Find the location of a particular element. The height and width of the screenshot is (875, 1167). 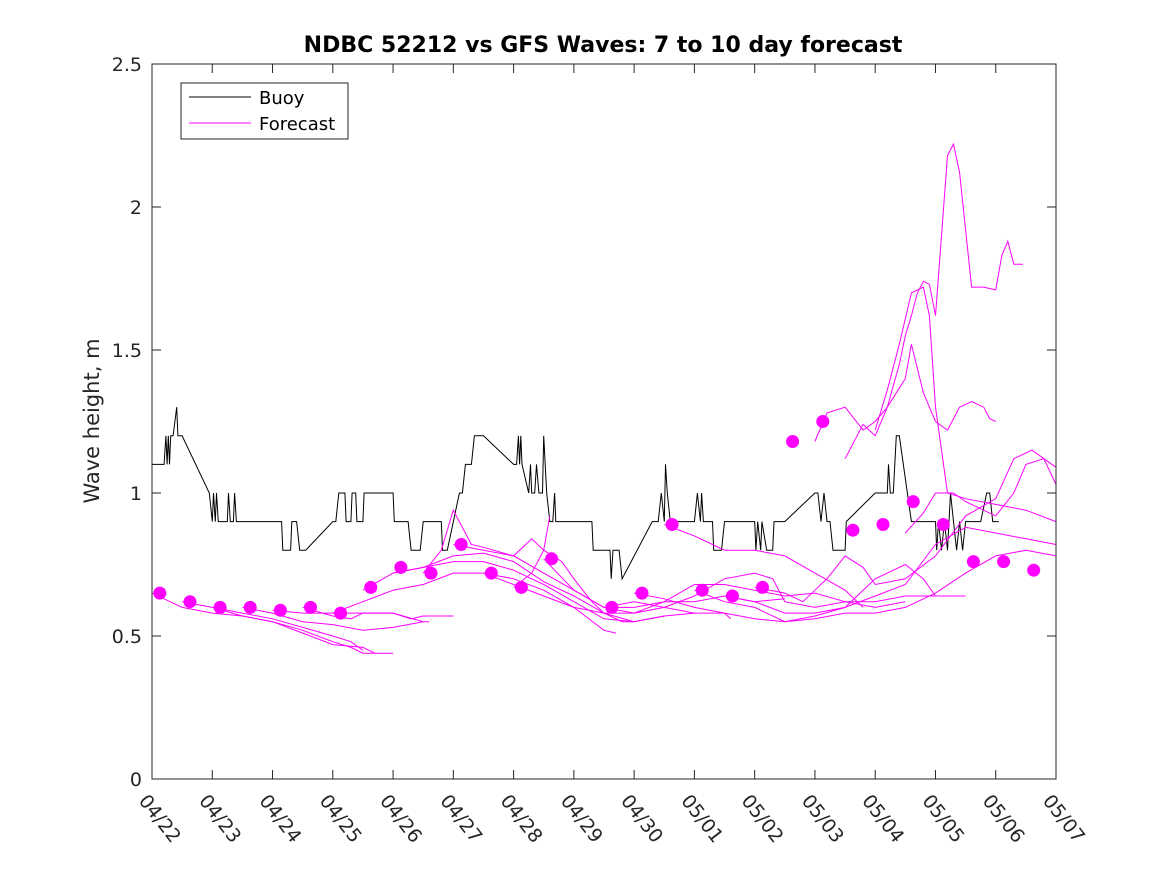

legend: Buoy Forecast is located at coordinates (264, 111).